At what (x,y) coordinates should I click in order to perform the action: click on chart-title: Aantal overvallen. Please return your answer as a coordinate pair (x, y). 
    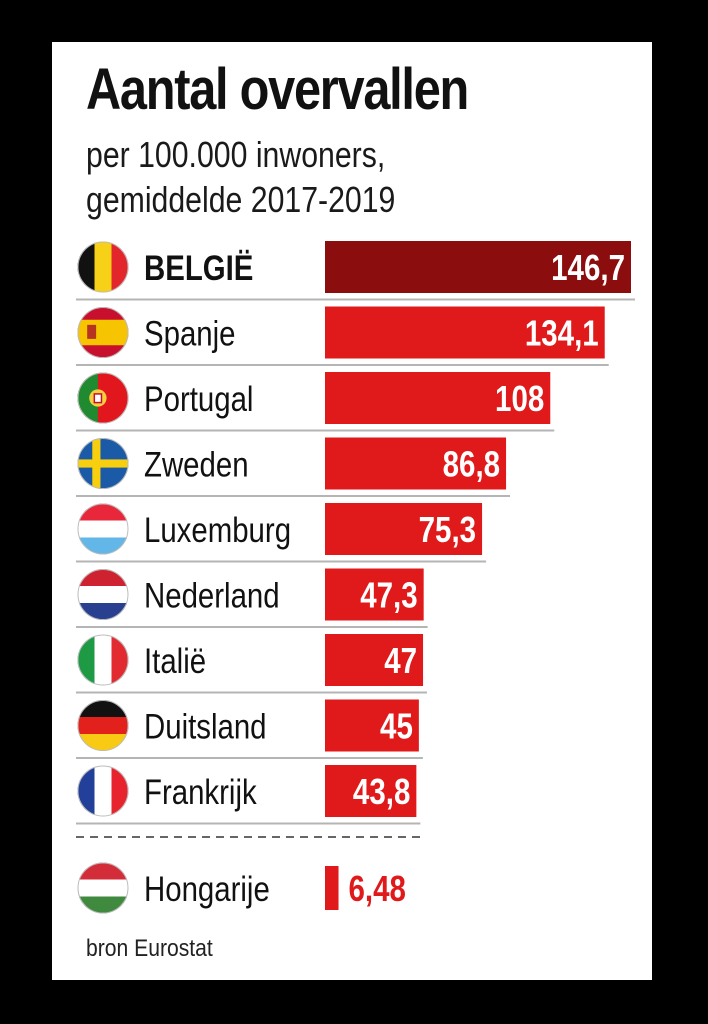
    Looking at the image, I should click on (277, 89).